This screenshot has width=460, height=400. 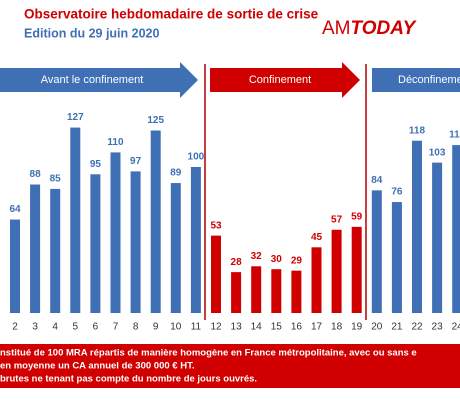 I want to click on value-label: 85, so click(x=56, y=179).